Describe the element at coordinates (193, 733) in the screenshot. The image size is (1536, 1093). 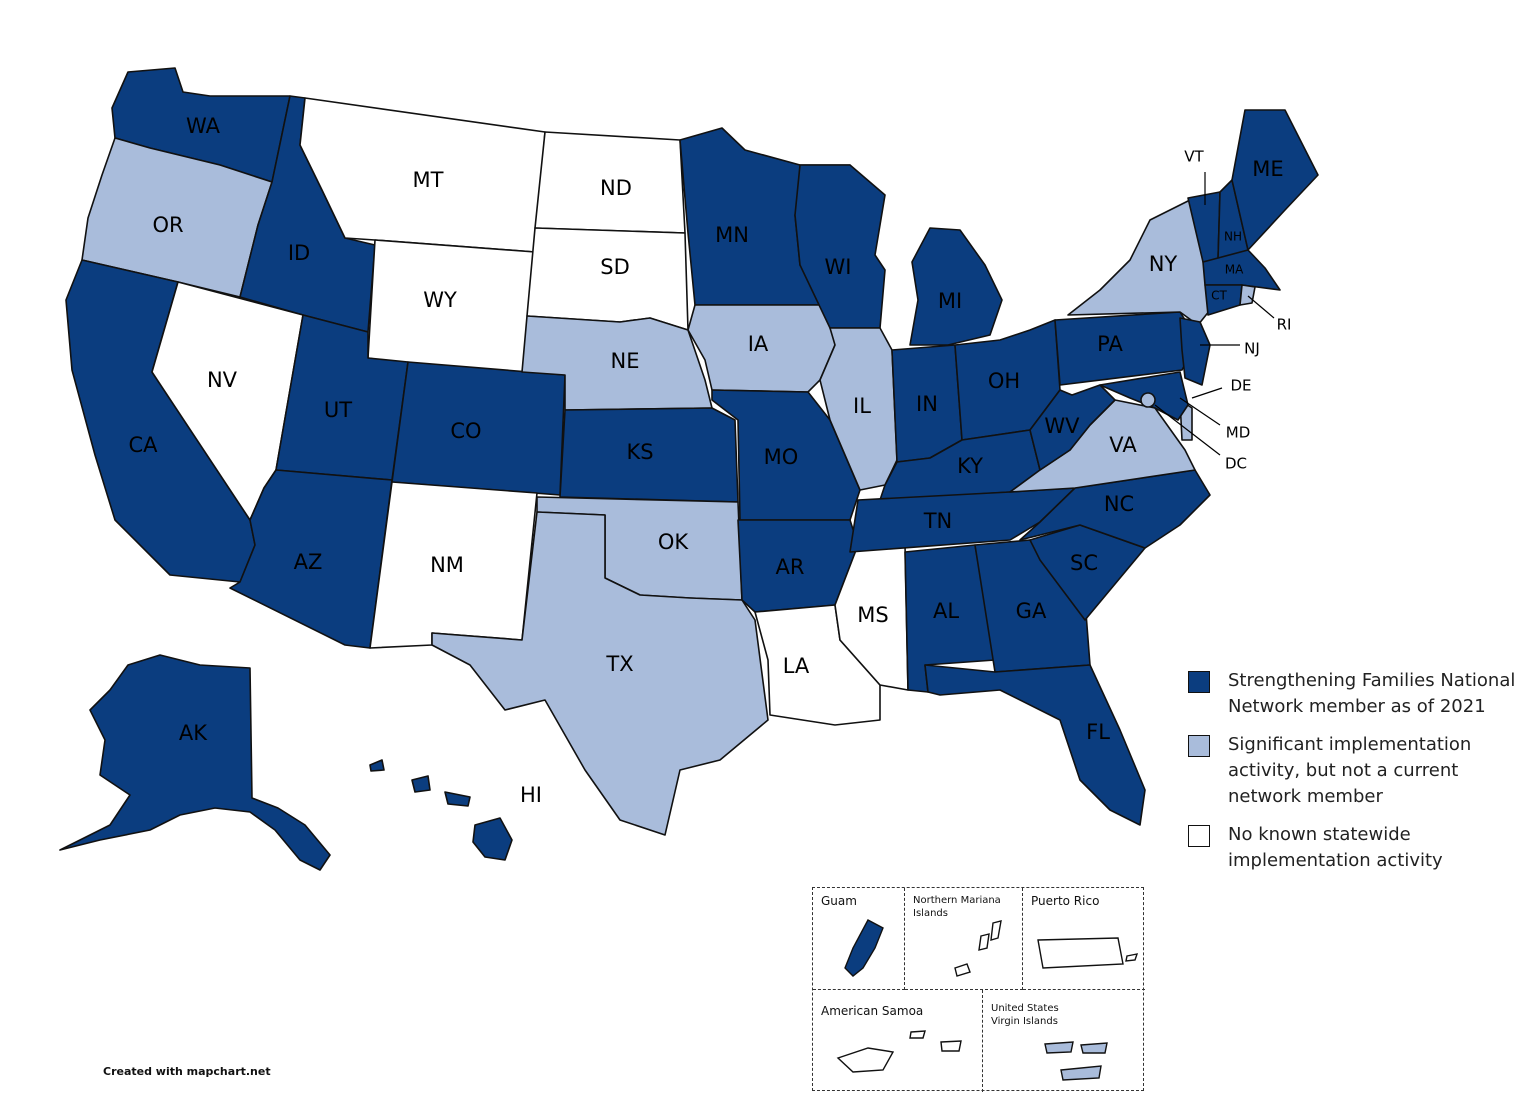
I see `state-label-ak: AK` at that location.